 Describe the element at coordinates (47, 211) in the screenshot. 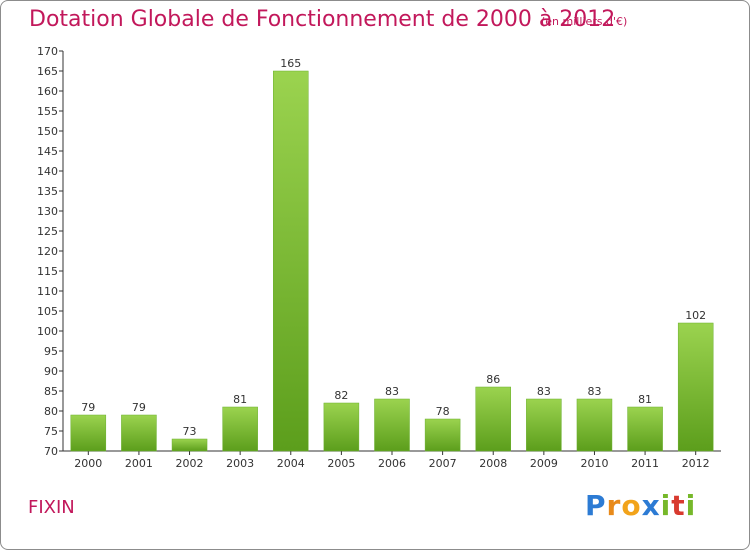

I see `y-tick-label: 130` at that location.